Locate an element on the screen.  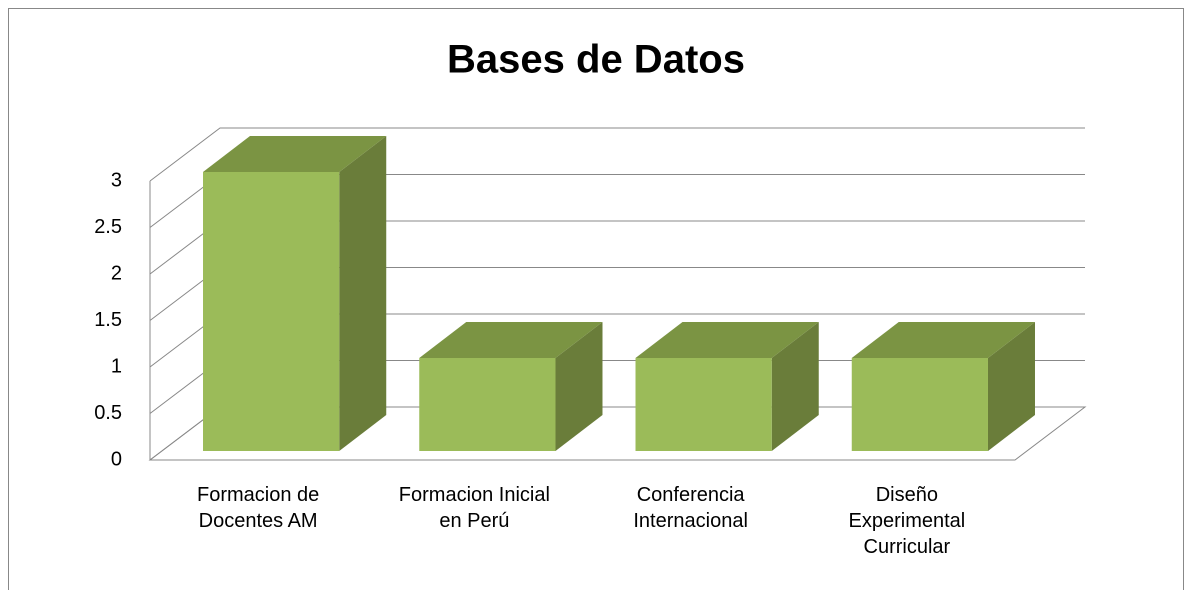
y-tick-label: 3 is located at coordinates (116, 180).